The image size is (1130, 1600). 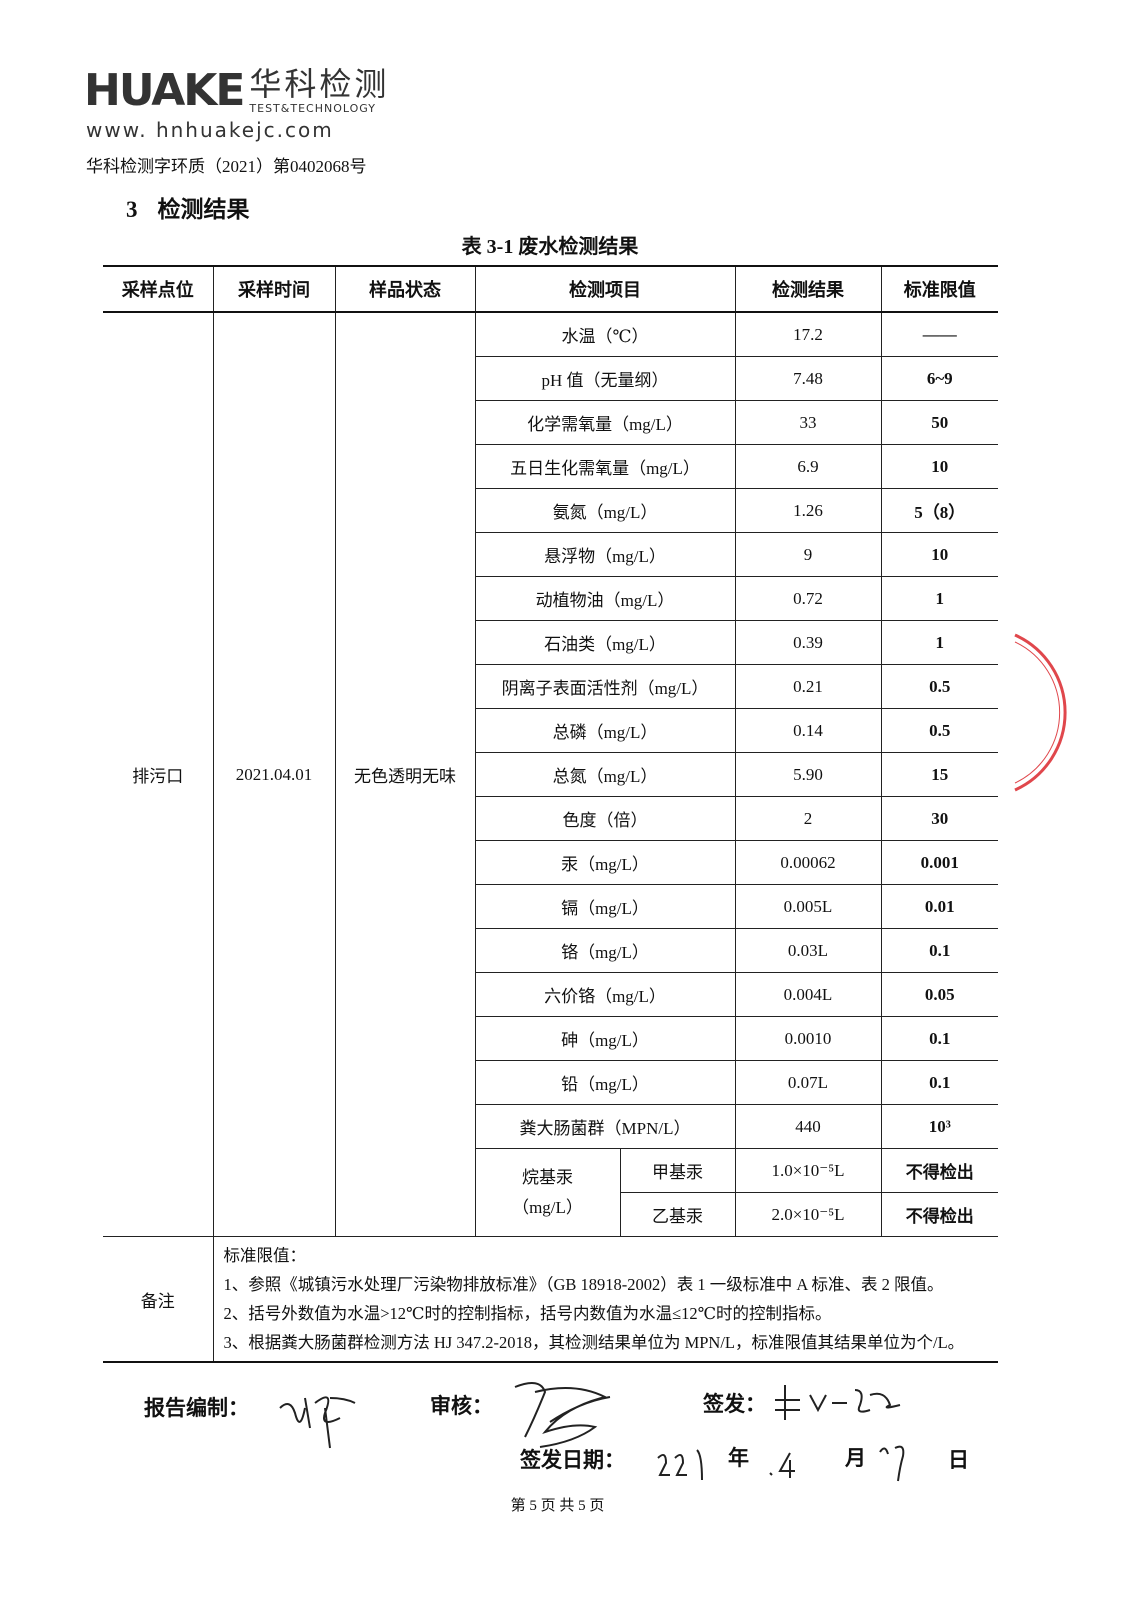 I want to click on table-row: 阴离子表面活性剂（mg/L） 0.21 0.5, so click(x=550, y=686).